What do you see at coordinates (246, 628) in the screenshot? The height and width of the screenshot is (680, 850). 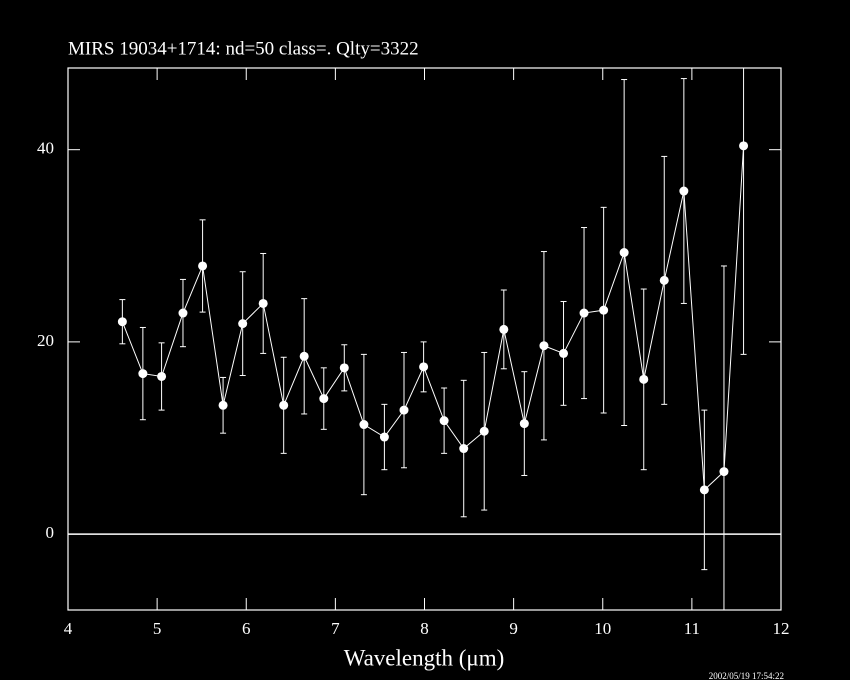 I see `x-tick-label: 6` at bounding box center [246, 628].